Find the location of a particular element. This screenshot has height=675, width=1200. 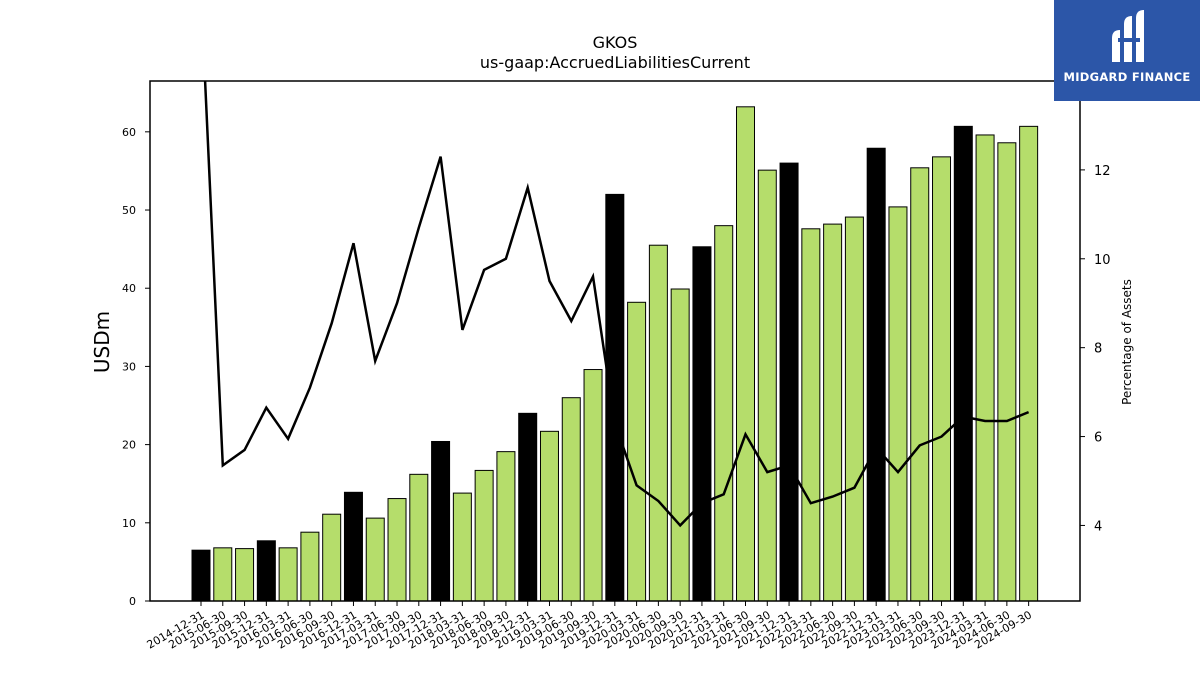

y-tick-label: 10 is located at coordinates (129, 523).